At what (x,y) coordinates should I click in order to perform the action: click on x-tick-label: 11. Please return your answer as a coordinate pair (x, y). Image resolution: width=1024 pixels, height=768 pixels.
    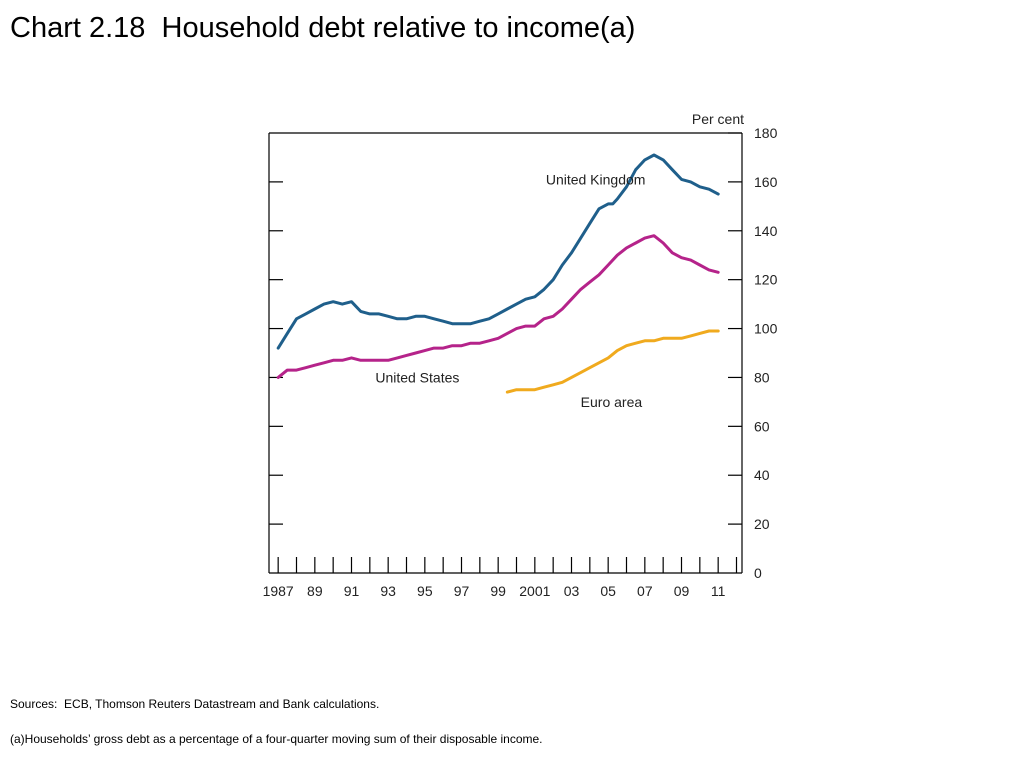
    Looking at the image, I should click on (718, 591).